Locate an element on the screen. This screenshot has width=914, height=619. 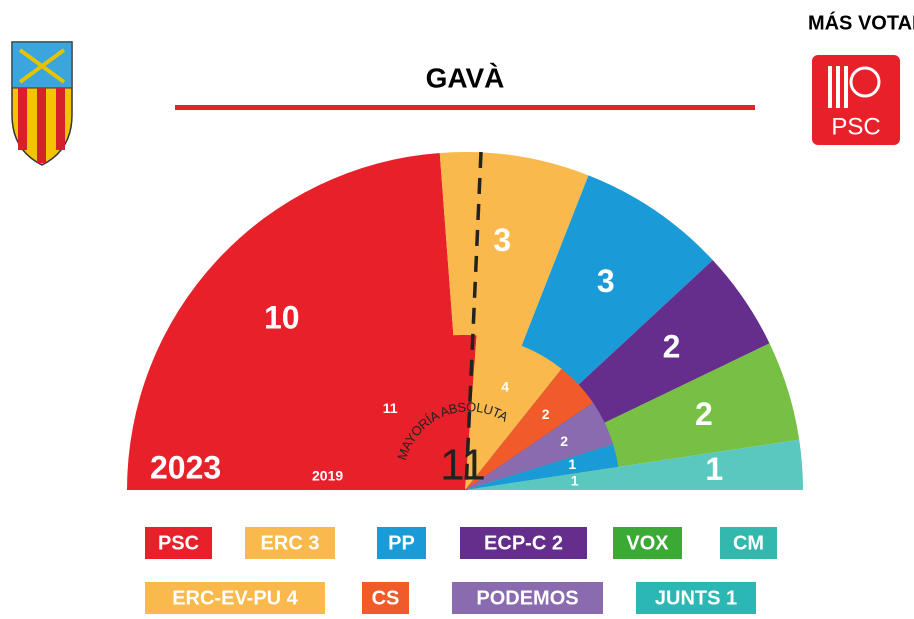
title-rule is located at coordinates (465, 107).